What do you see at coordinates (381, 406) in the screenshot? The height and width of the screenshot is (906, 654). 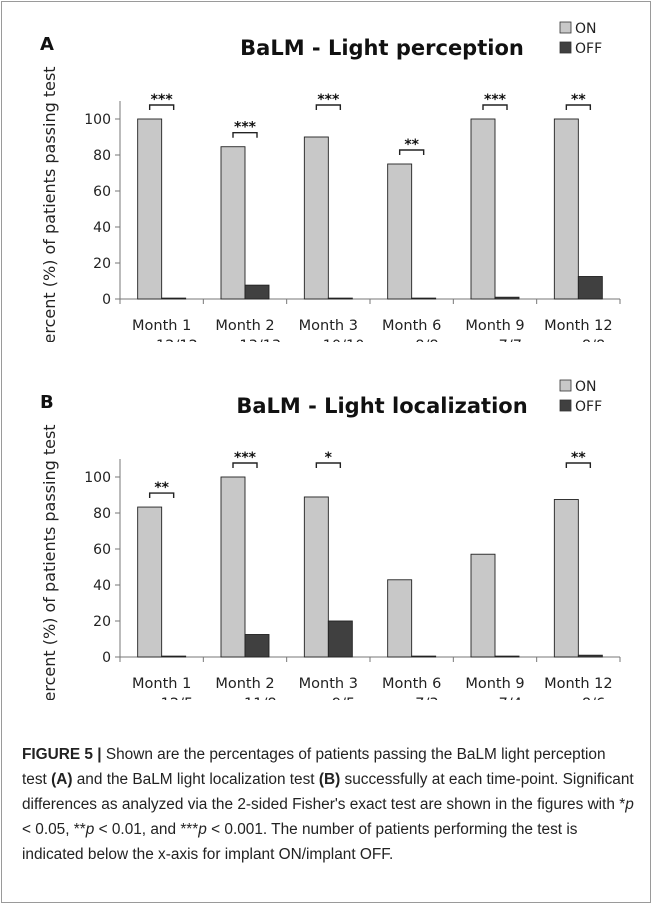 I see `chart-title: BaLM - Light localization` at bounding box center [381, 406].